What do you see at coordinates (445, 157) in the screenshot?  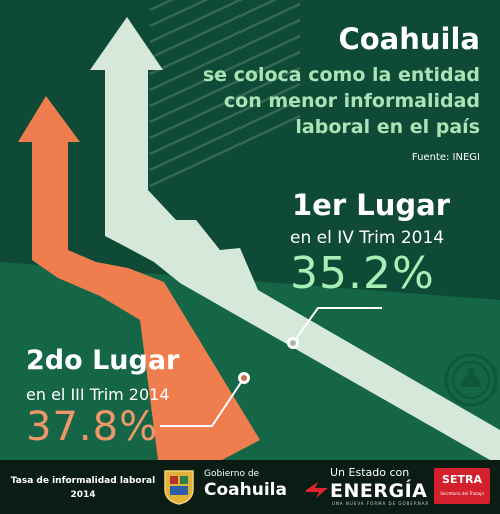 I see `source-note: Fuente: INEGI` at bounding box center [445, 157].